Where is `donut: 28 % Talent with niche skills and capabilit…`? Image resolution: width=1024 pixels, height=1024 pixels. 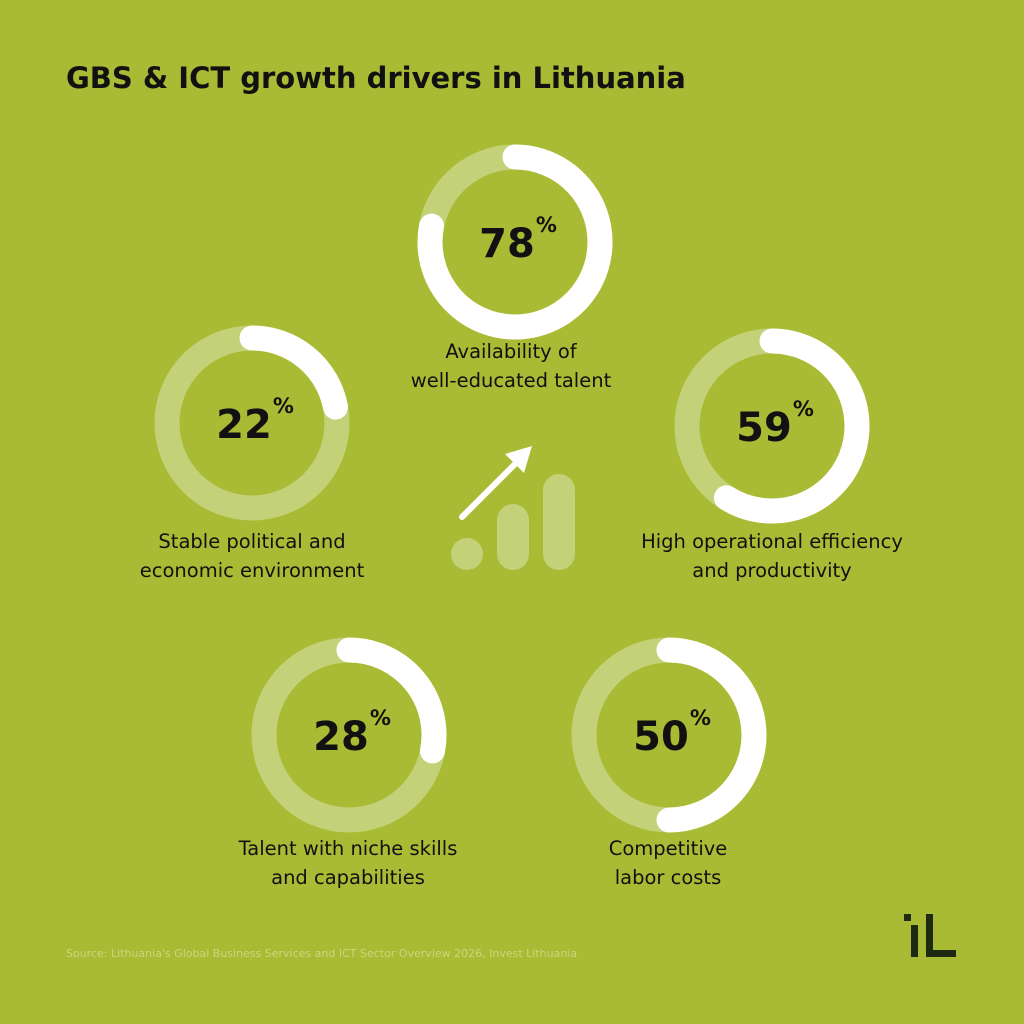 donut: 28 % Talent with niche skills and capabilit… is located at coordinates (348, 763).